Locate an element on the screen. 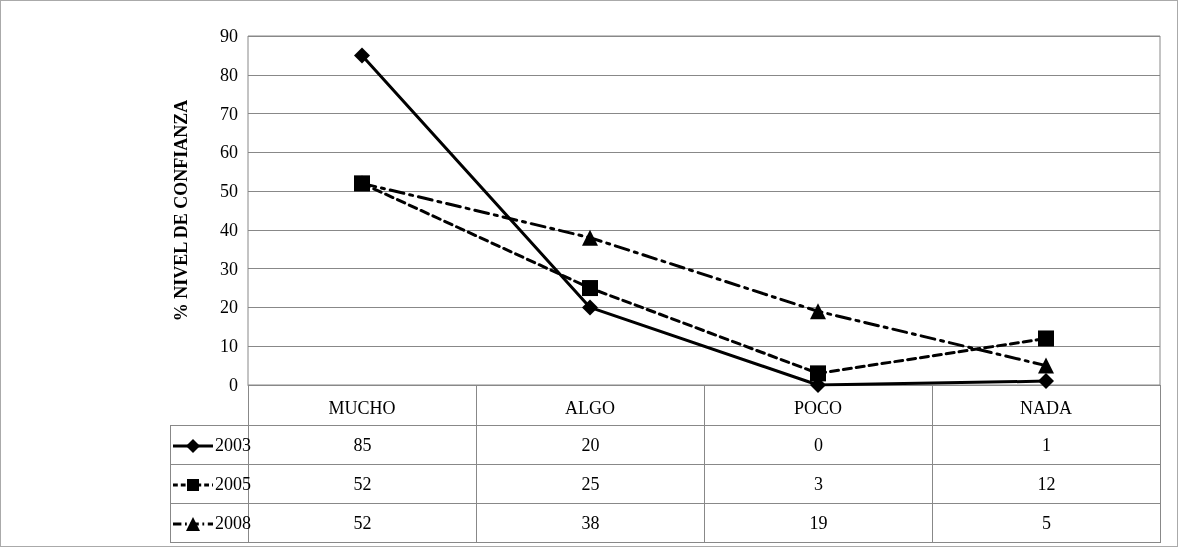  y-tick-label: 20 is located at coordinates (229, 307).